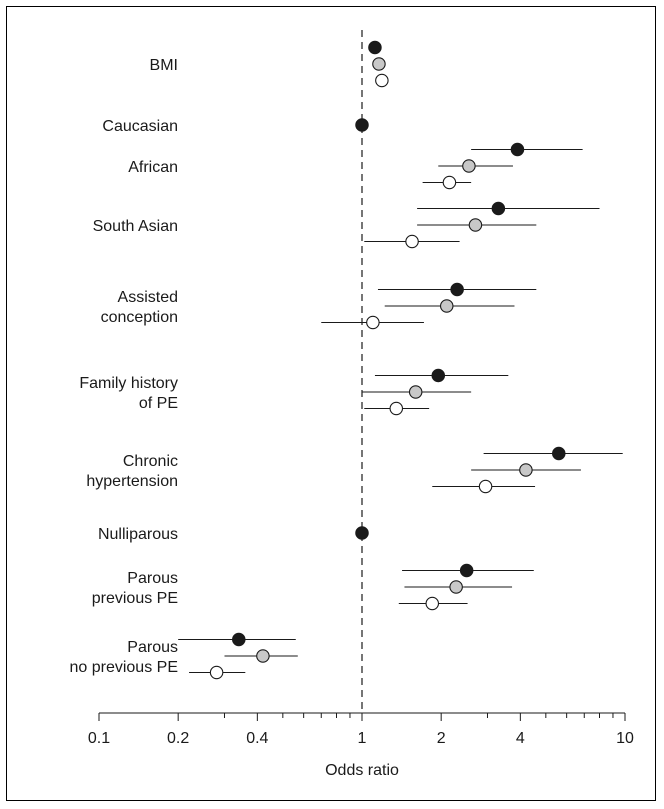  I want to click on row-label: Chronic, so click(150, 461).